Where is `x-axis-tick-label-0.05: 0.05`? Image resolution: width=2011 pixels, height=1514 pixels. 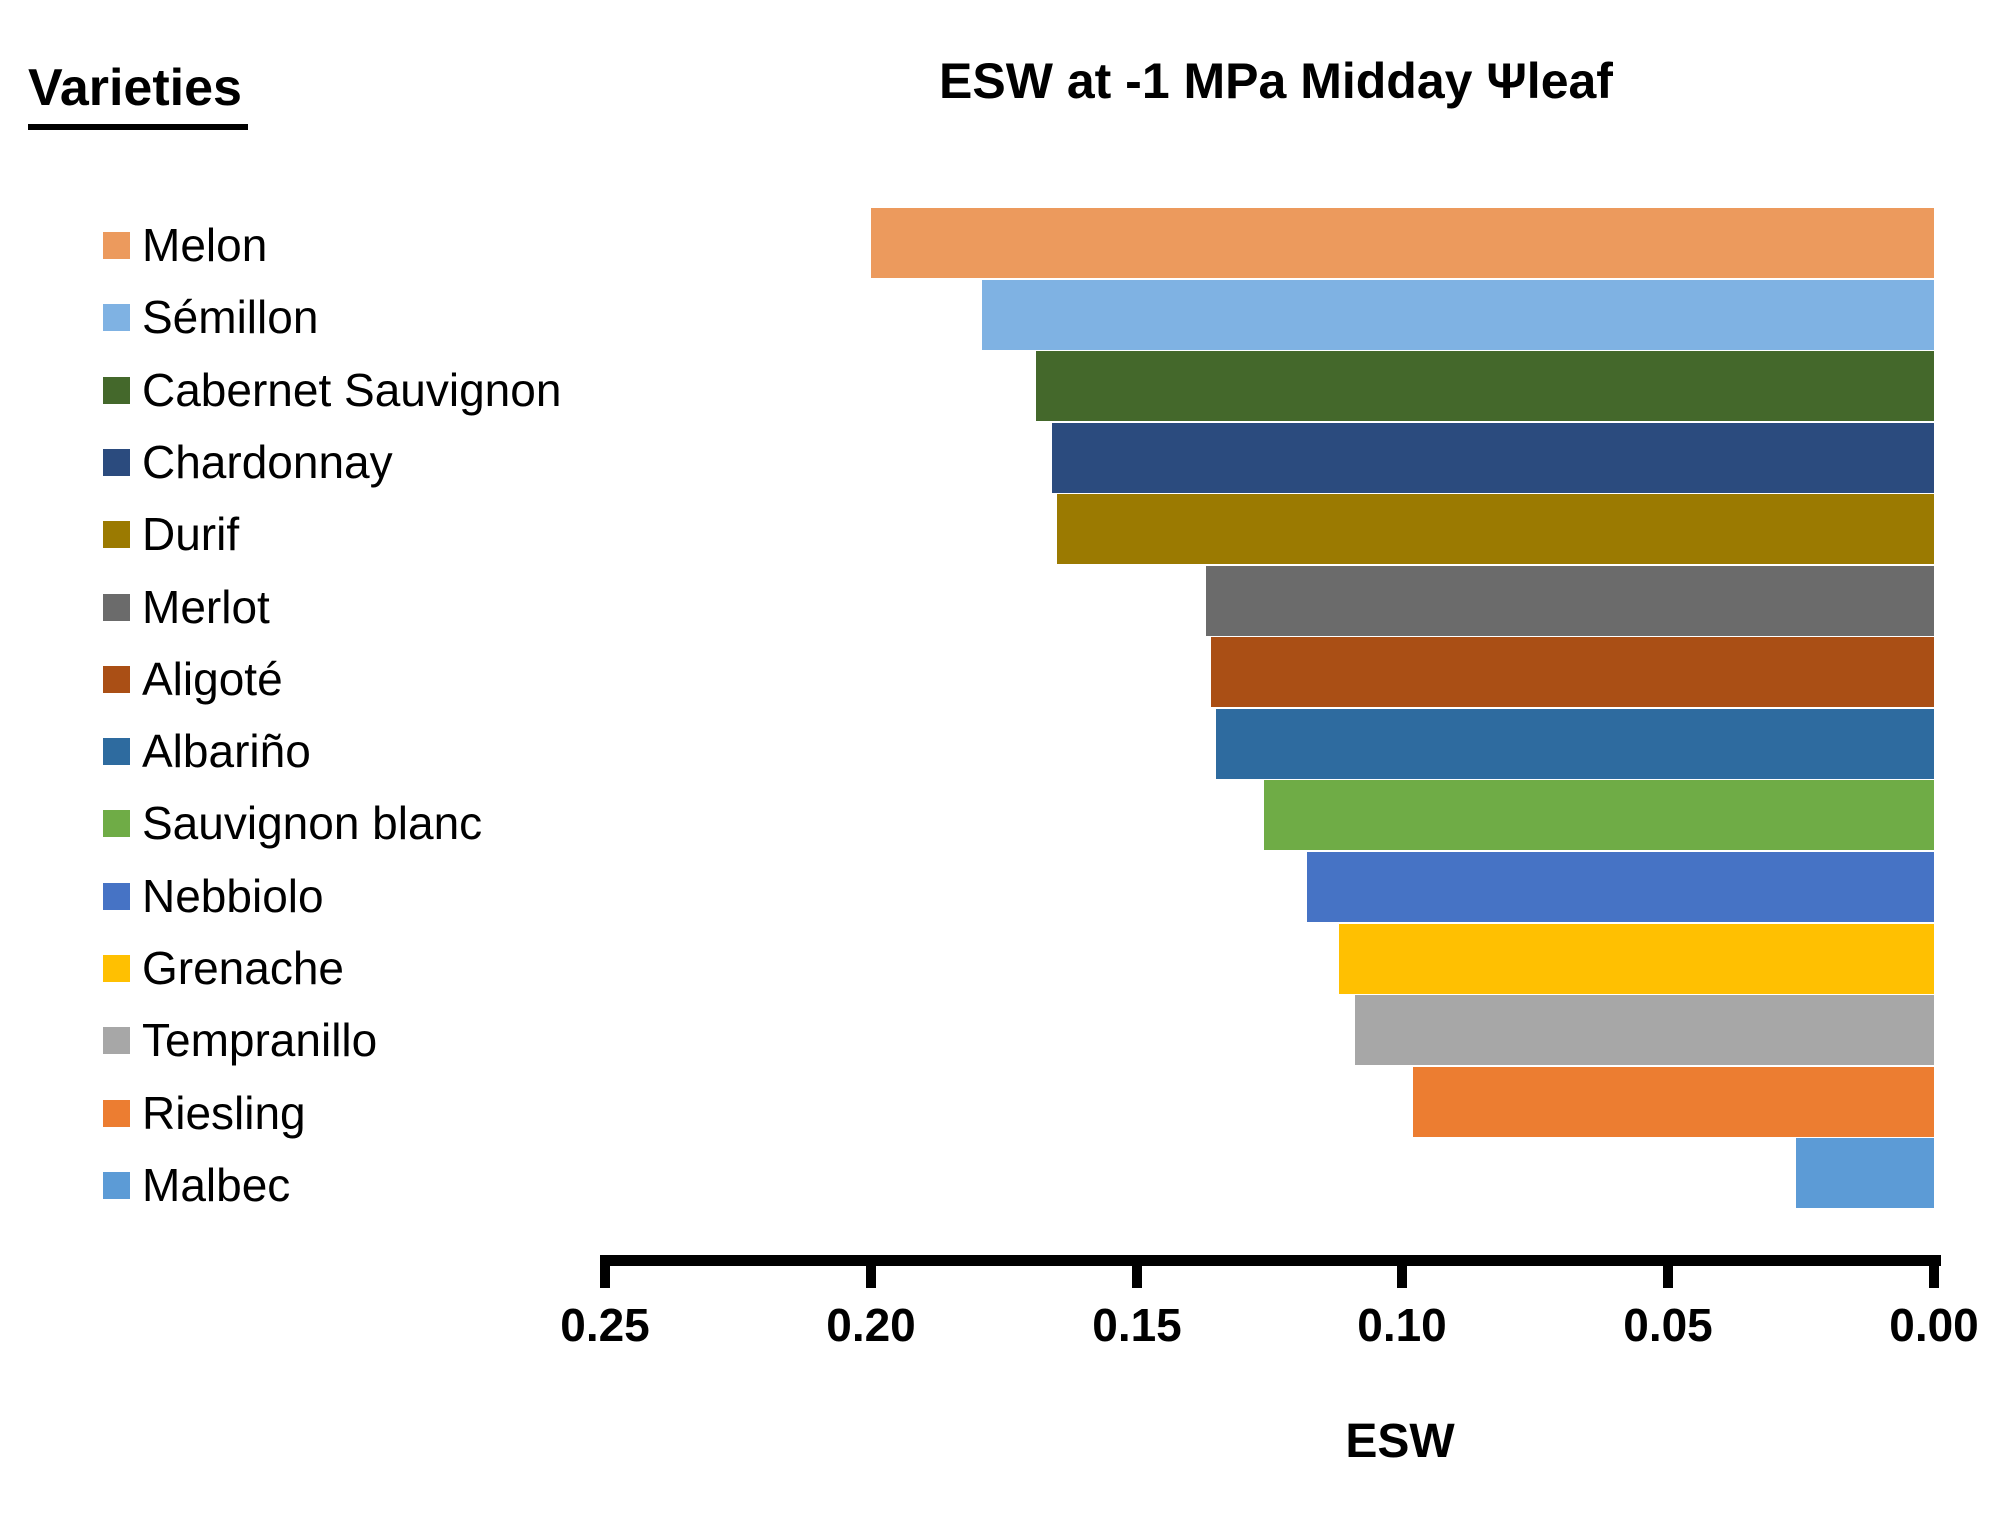
x-axis-tick-label-0.05: 0.05 is located at coordinates (1668, 1325).